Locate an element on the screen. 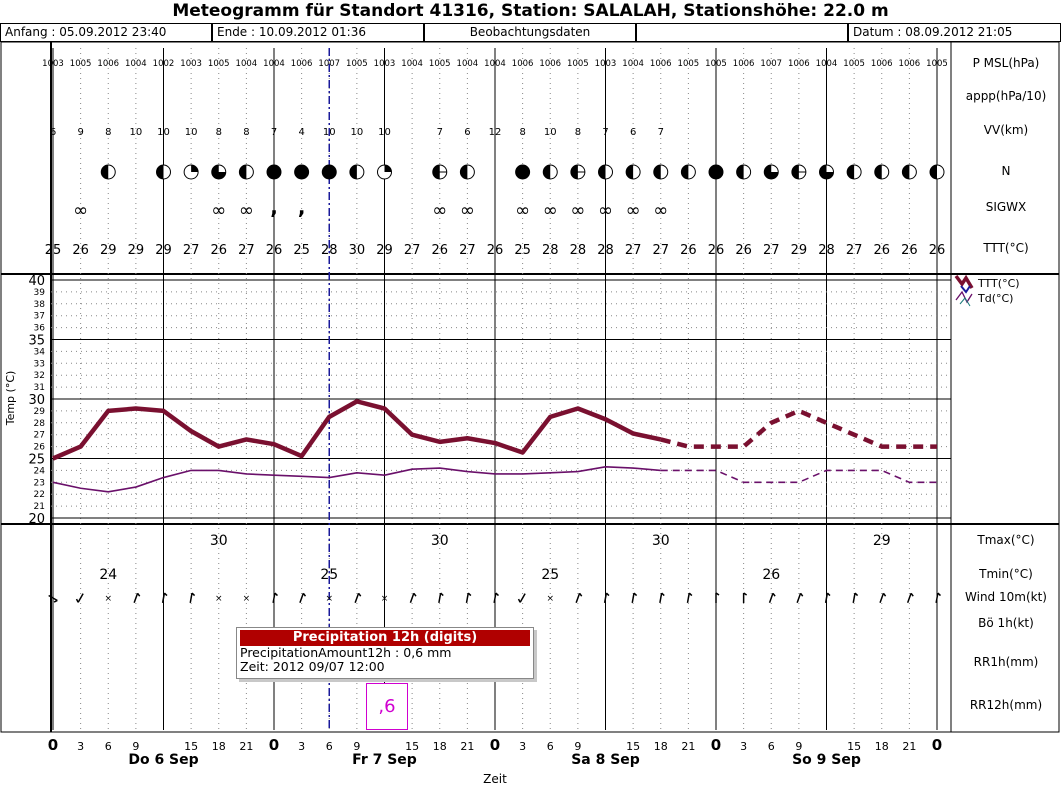 The image size is (1061, 792). temp-tick-label: 29 is located at coordinates (40, 412).